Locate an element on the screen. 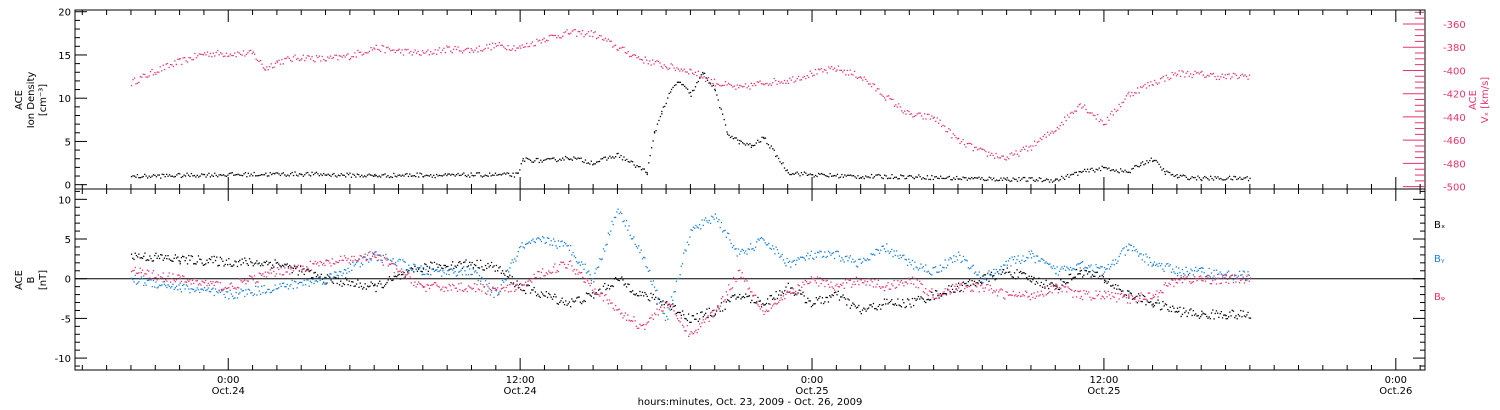  x-tick-label-time: 0:00 is located at coordinates (812, 380).